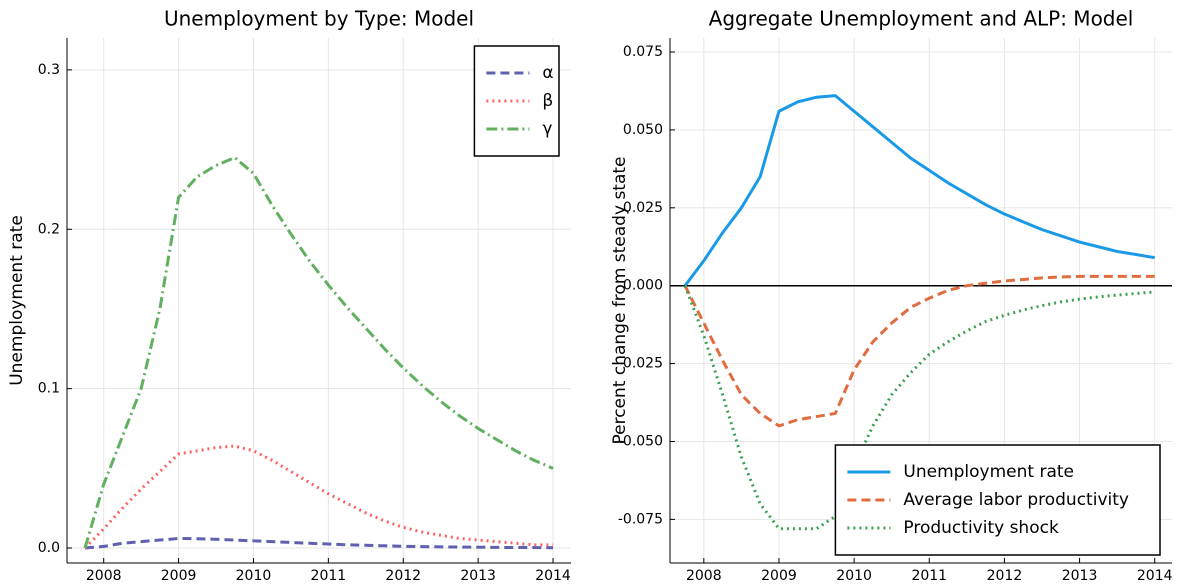 This screenshot has width=1181, height=586. I want to click on y-axis-label: Unemployment rate, so click(17, 300).